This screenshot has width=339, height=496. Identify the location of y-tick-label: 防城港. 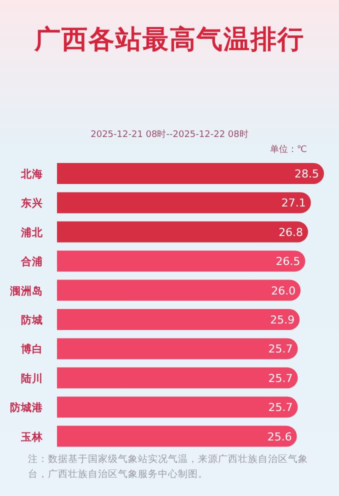
(27, 407).